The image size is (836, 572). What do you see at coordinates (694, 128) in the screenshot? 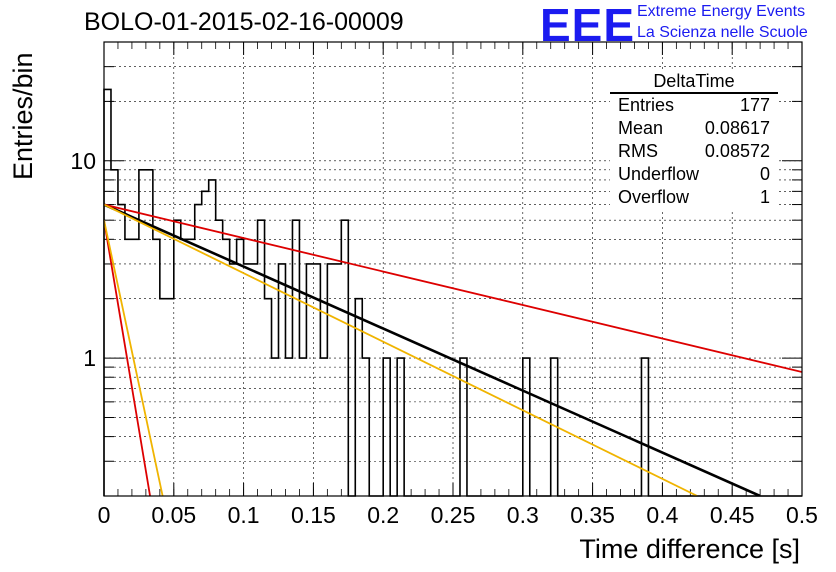
I see `stats-row: Mean 0.08617` at bounding box center [694, 128].